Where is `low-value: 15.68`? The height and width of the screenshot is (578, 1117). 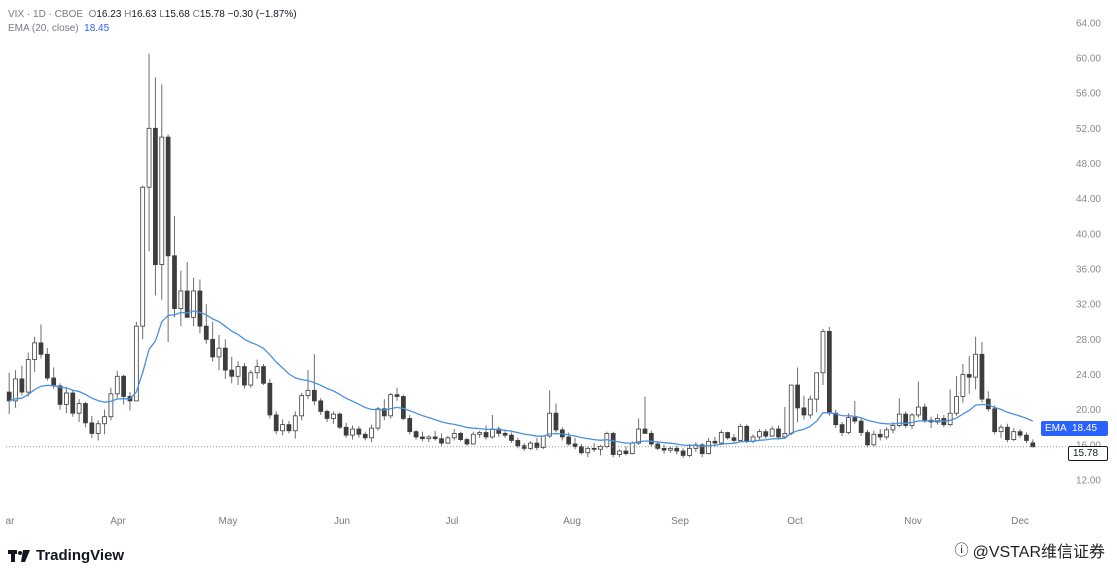
low-value: 15.68 is located at coordinates (177, 14).